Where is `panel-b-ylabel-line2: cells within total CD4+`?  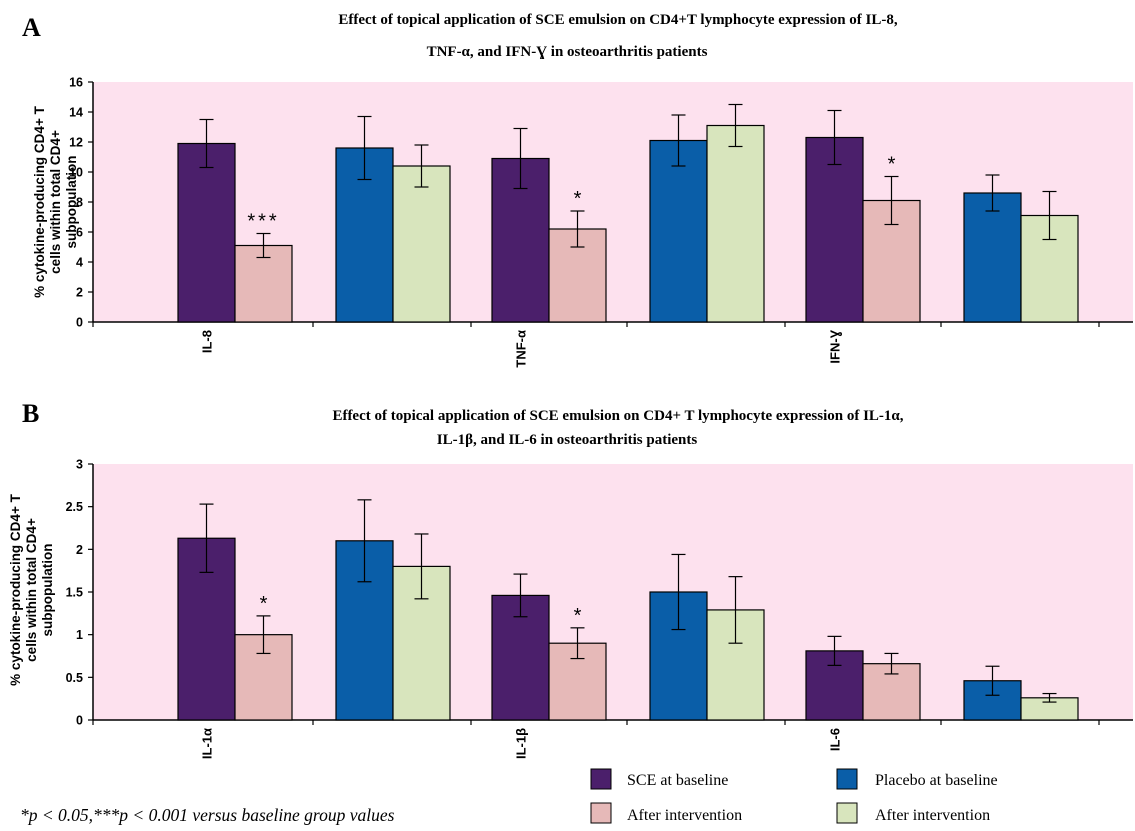
panel-b-ylabel-line2: cells within total CD4+ is located at coordinates (31, 590).